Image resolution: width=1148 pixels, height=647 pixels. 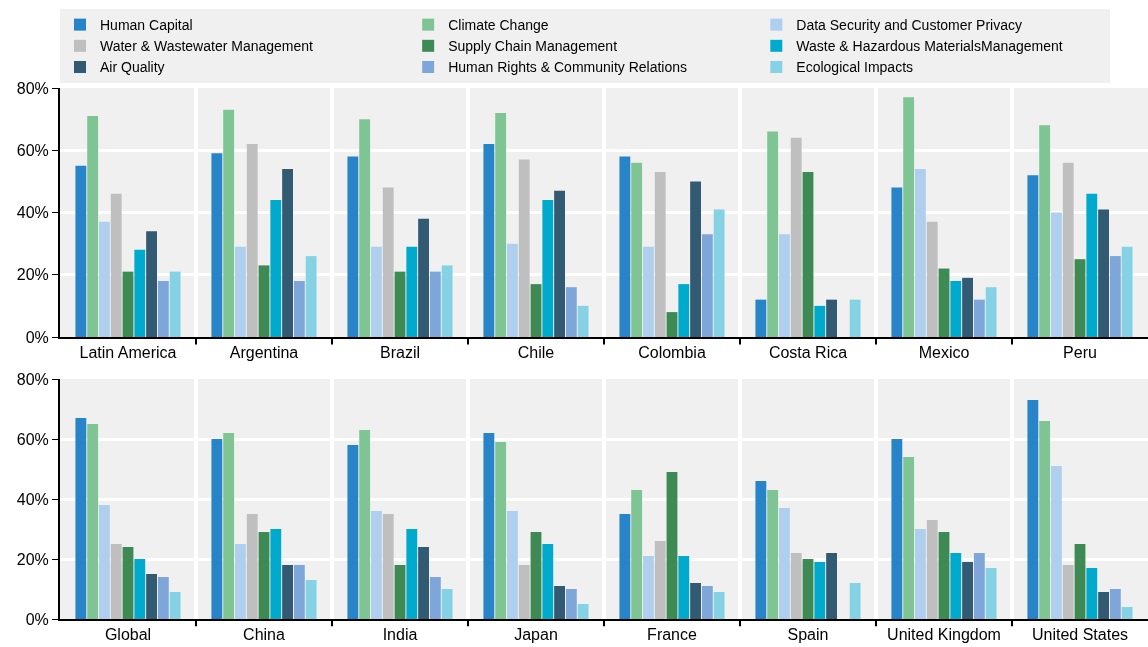 What do you see at coordinates (37, 619) in the screenshot?
I see `y-tick-label: 0%` at bounding box center [37, 619].